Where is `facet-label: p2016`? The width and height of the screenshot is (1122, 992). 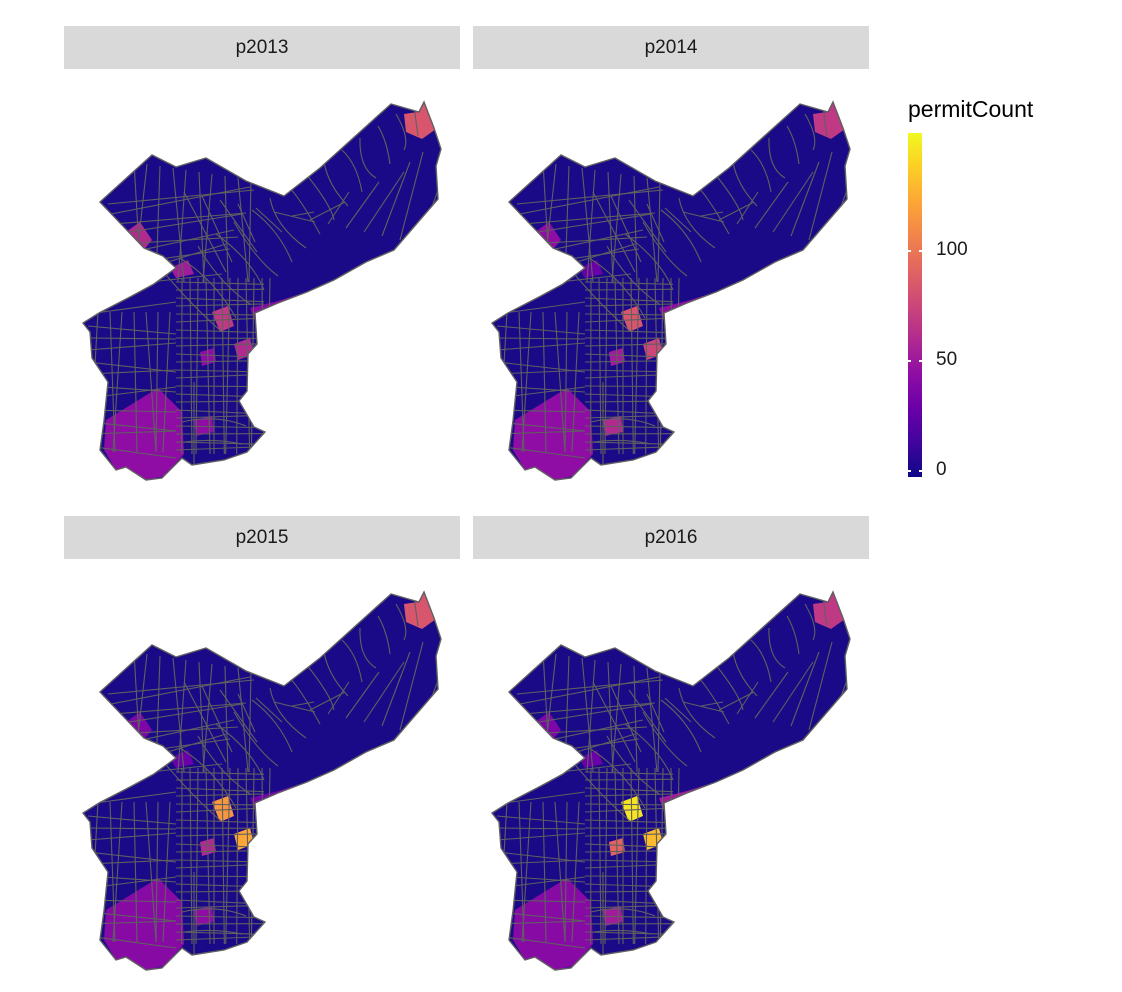
facet-label: p2016 is located at coordinates (671, 537).